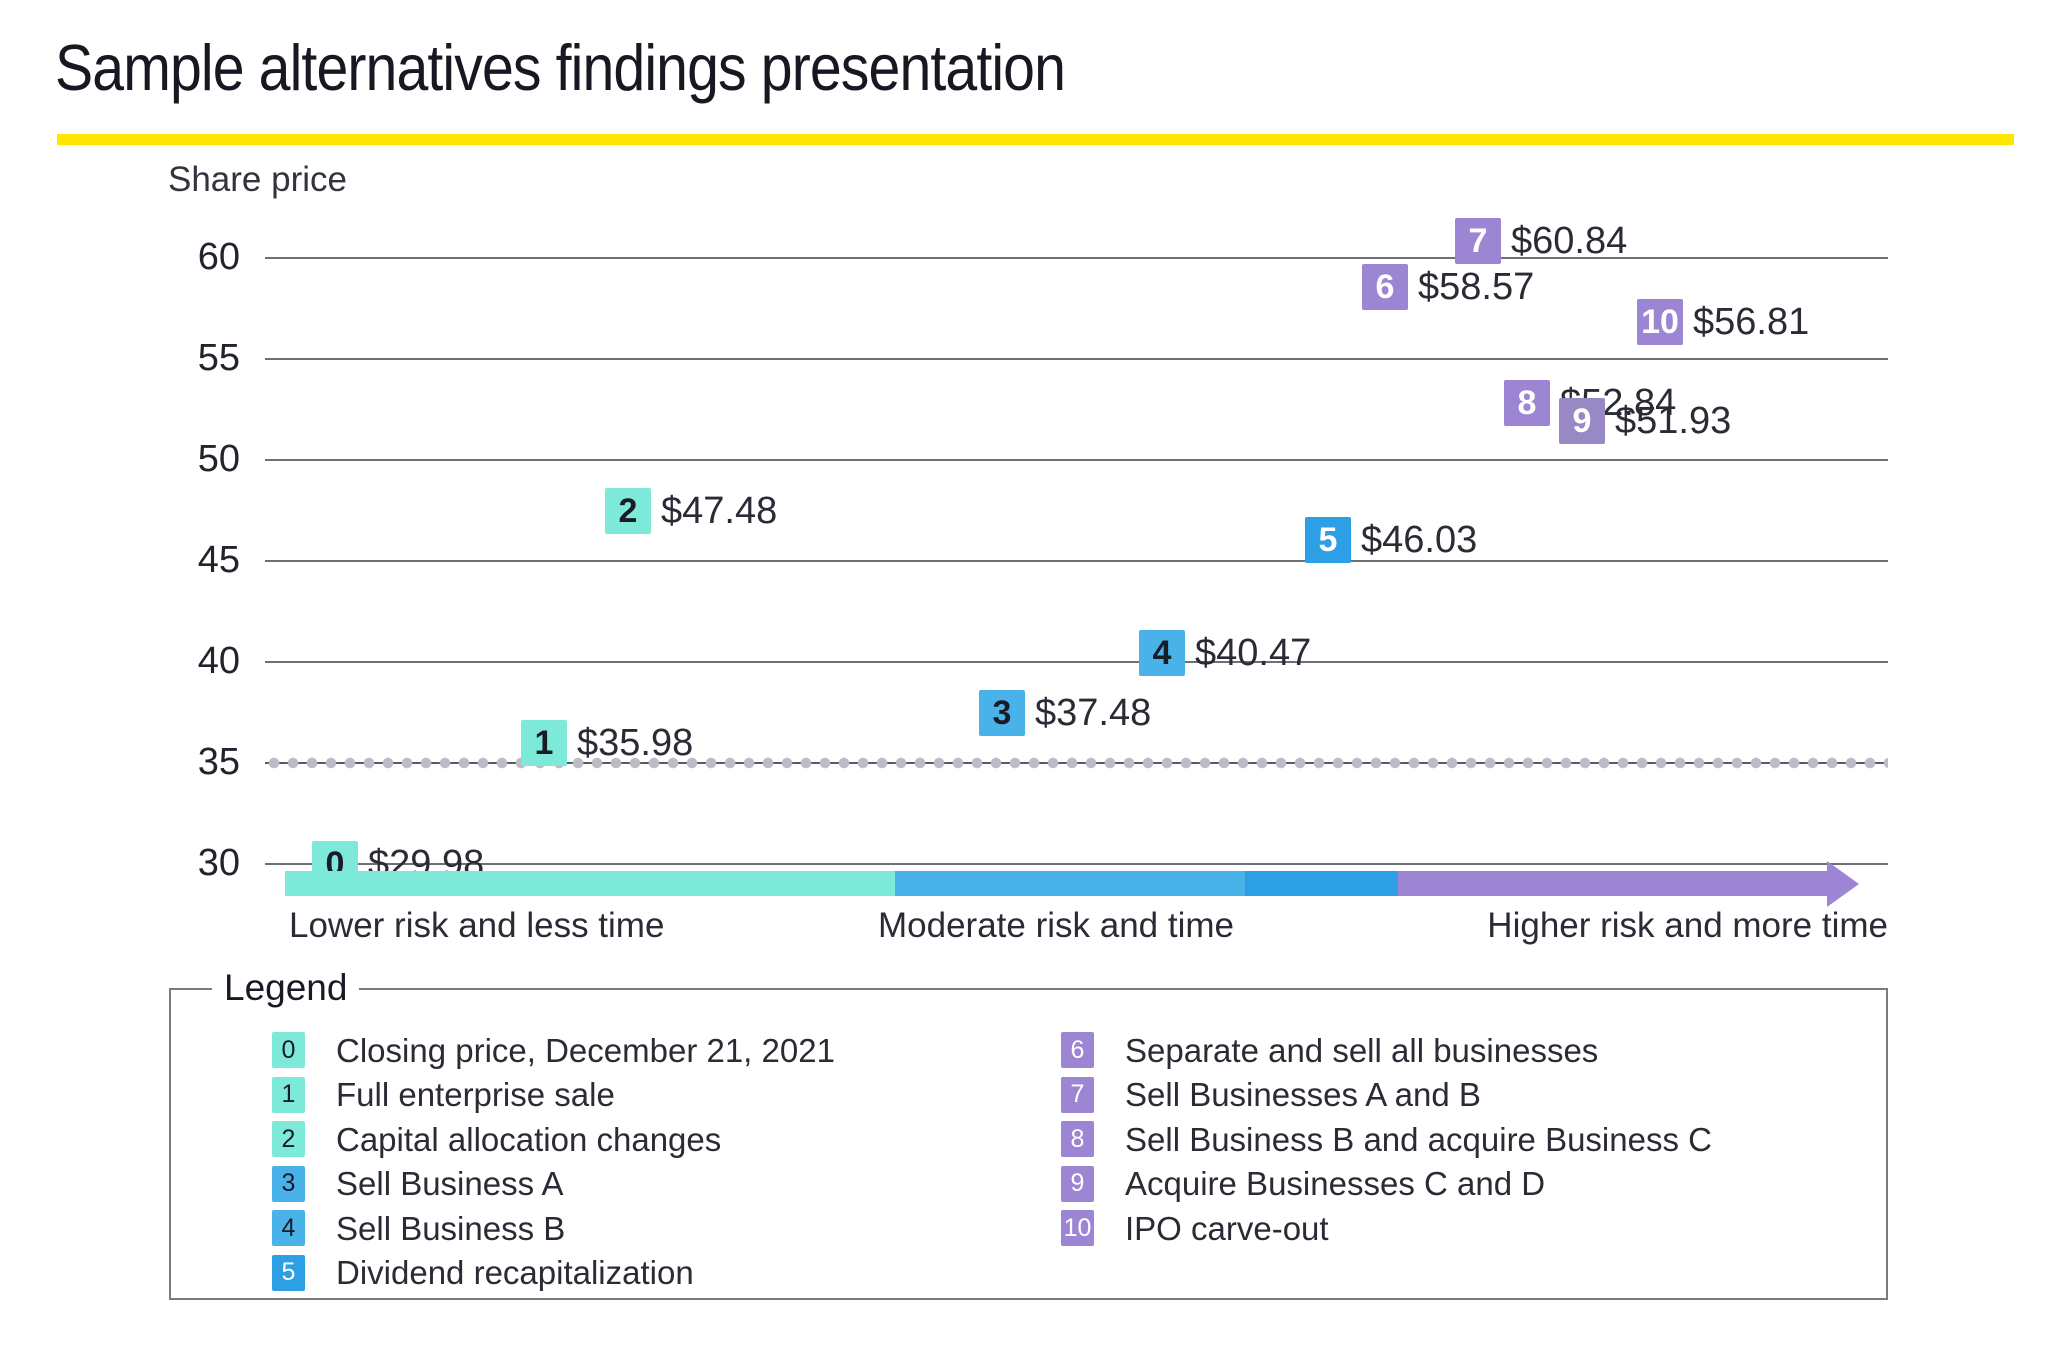  I want to click on point-badge-8: 8, so click(1527, 402).